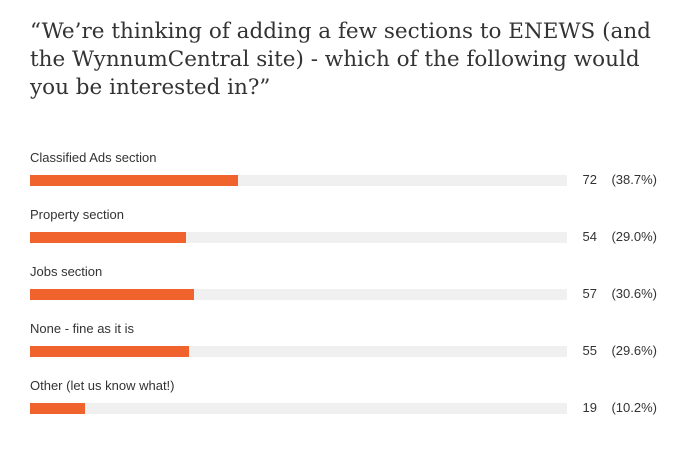 Image resolution: width=675 pixels, height=450 pixels. Describe the element at coordinates (82, 328) in the screenshot. I see `bar-category-label: None - fine as it is` at that location.